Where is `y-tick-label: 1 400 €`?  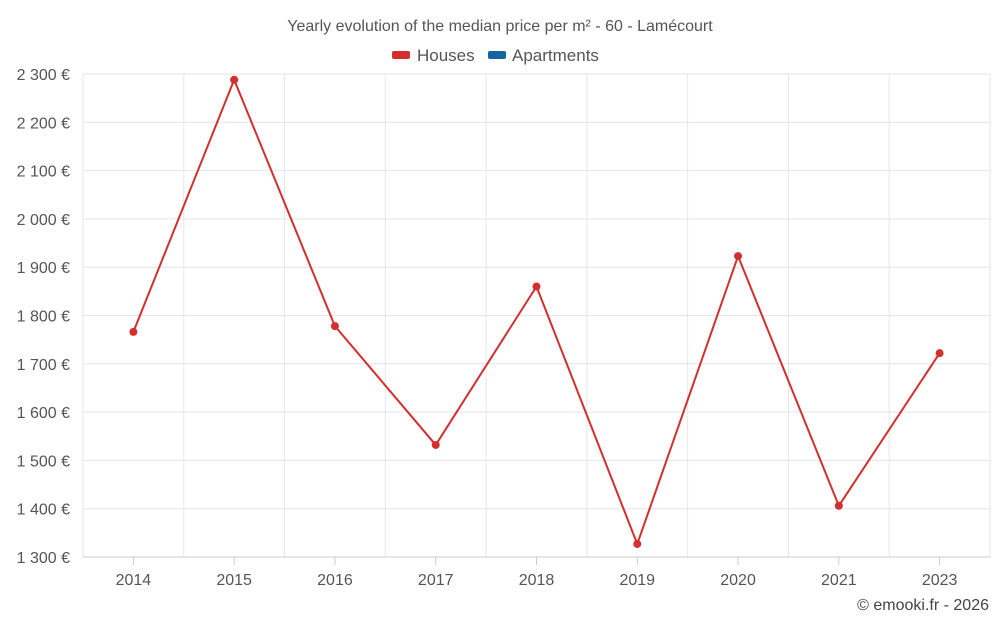
y-tick-label: 1 400 € is located at coordinates (43, 510).